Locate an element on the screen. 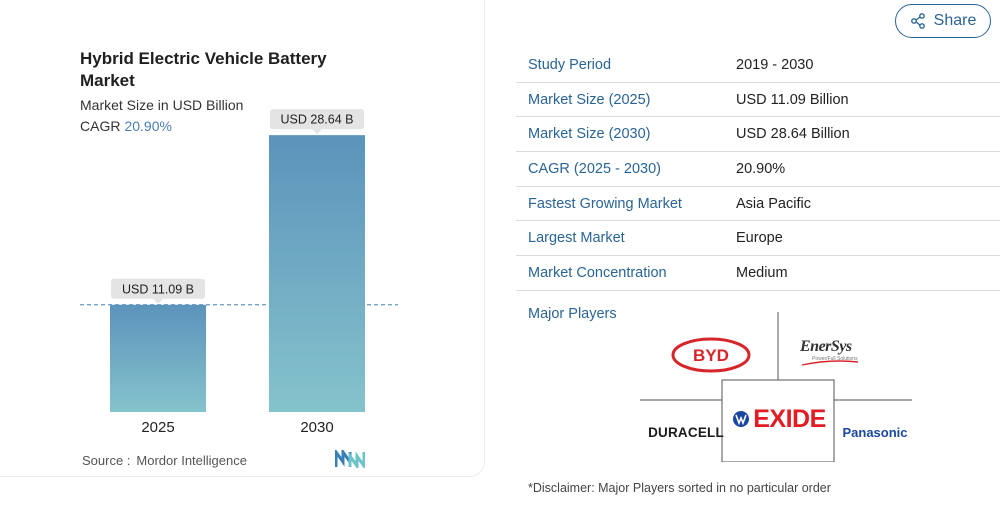 This screenshot has width=1000, height=514. fact-key: CAGR (2025 - 2030) is located at coordinates (594, 168).